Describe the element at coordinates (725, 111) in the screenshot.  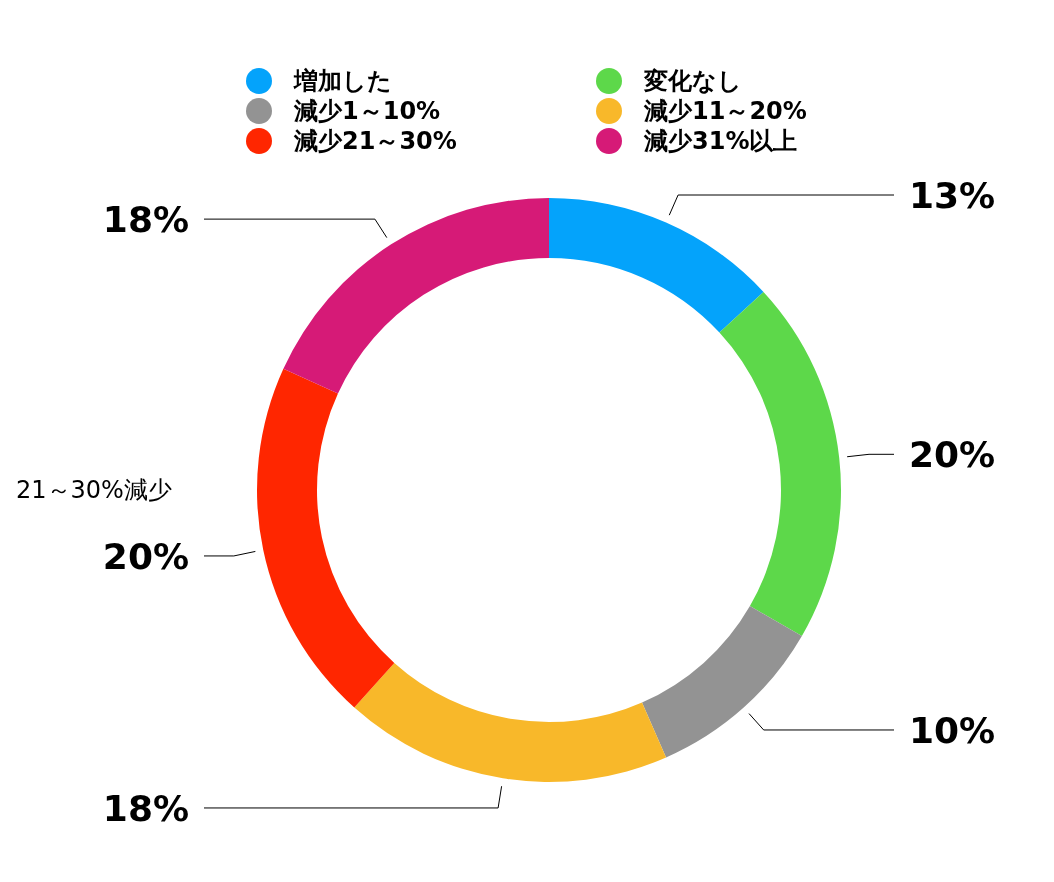
I see `legend-label: 減少11～20%` at that location.